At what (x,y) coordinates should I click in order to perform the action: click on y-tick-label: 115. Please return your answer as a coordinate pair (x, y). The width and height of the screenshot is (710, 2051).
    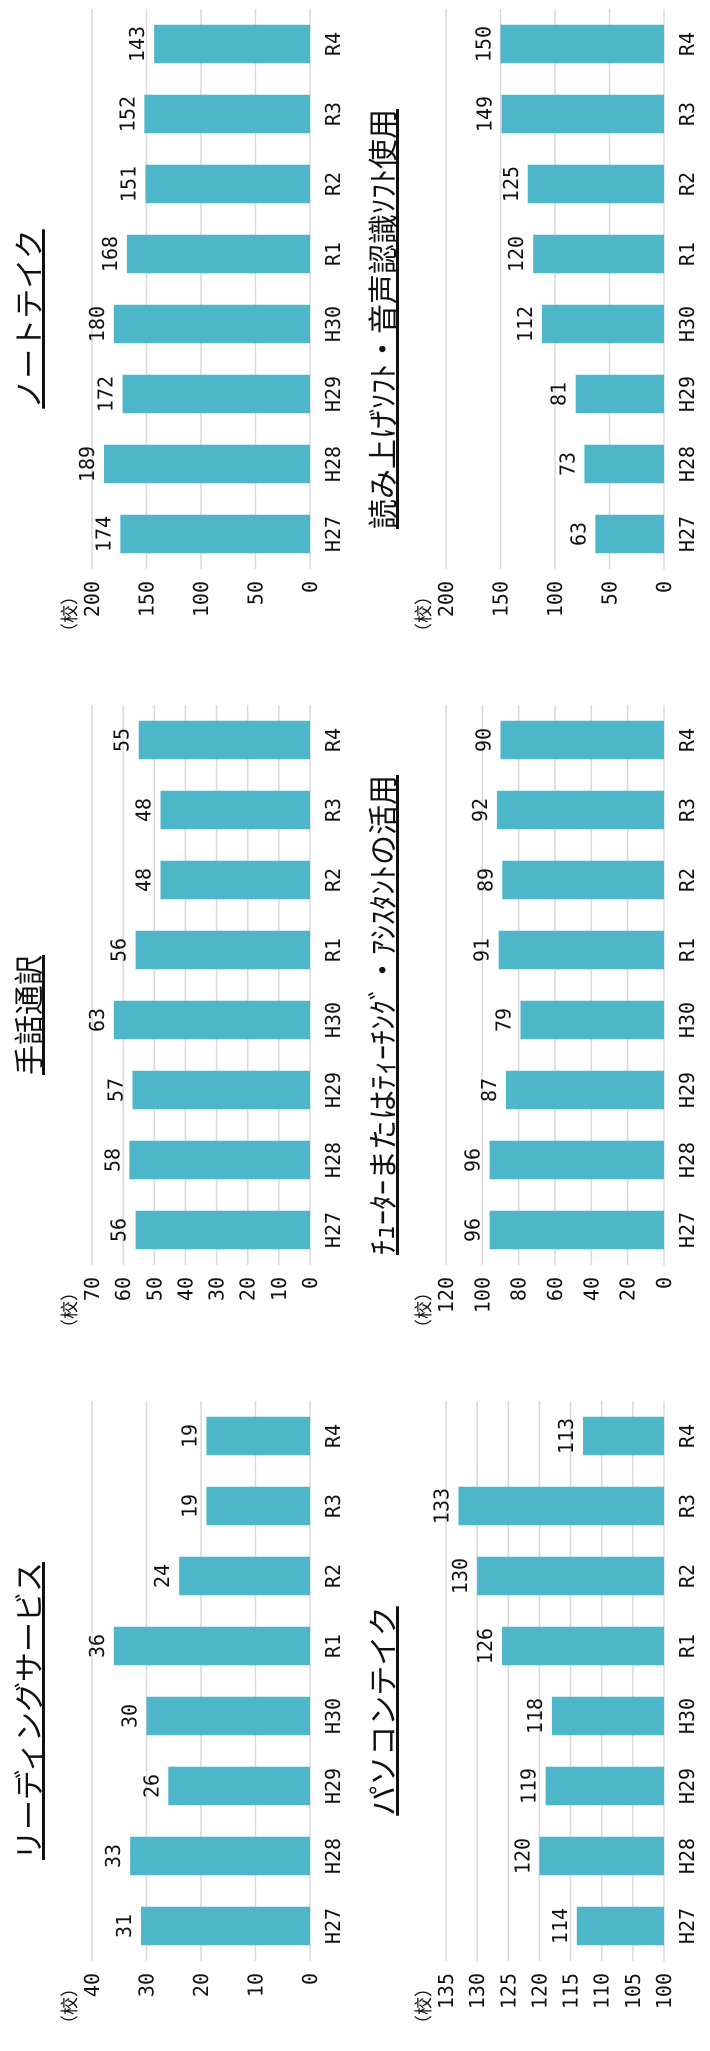
    Looking at the image, I should click on (571, 1991).